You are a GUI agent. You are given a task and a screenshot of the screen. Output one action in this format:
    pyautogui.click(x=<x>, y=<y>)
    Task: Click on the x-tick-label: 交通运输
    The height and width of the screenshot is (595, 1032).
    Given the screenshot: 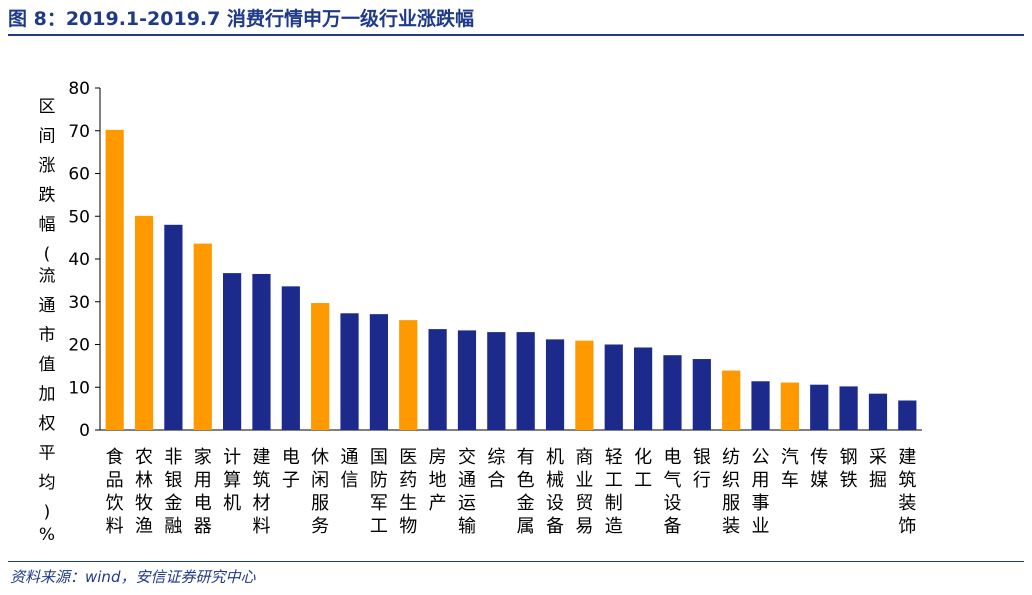 What is the action you would take?
    pyautogui.click(x=467, y=492)
    